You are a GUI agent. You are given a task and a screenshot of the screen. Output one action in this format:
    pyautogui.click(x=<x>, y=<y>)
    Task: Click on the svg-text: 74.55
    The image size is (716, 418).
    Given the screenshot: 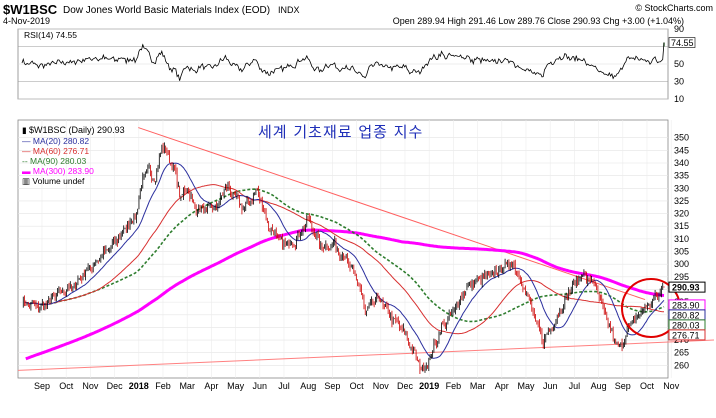 What is the action you would take?
    pyautogui.click(x=682, y=43)
    